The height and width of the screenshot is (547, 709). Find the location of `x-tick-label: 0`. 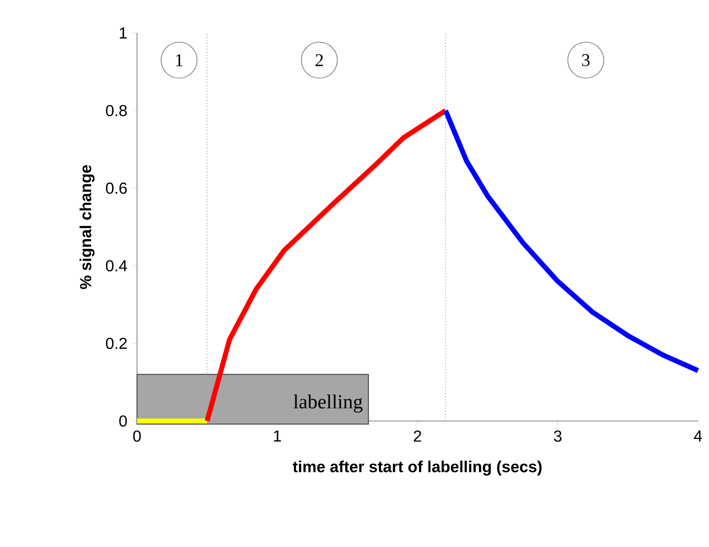

x-tick-label: 0 is located at coordinates (137, 436).